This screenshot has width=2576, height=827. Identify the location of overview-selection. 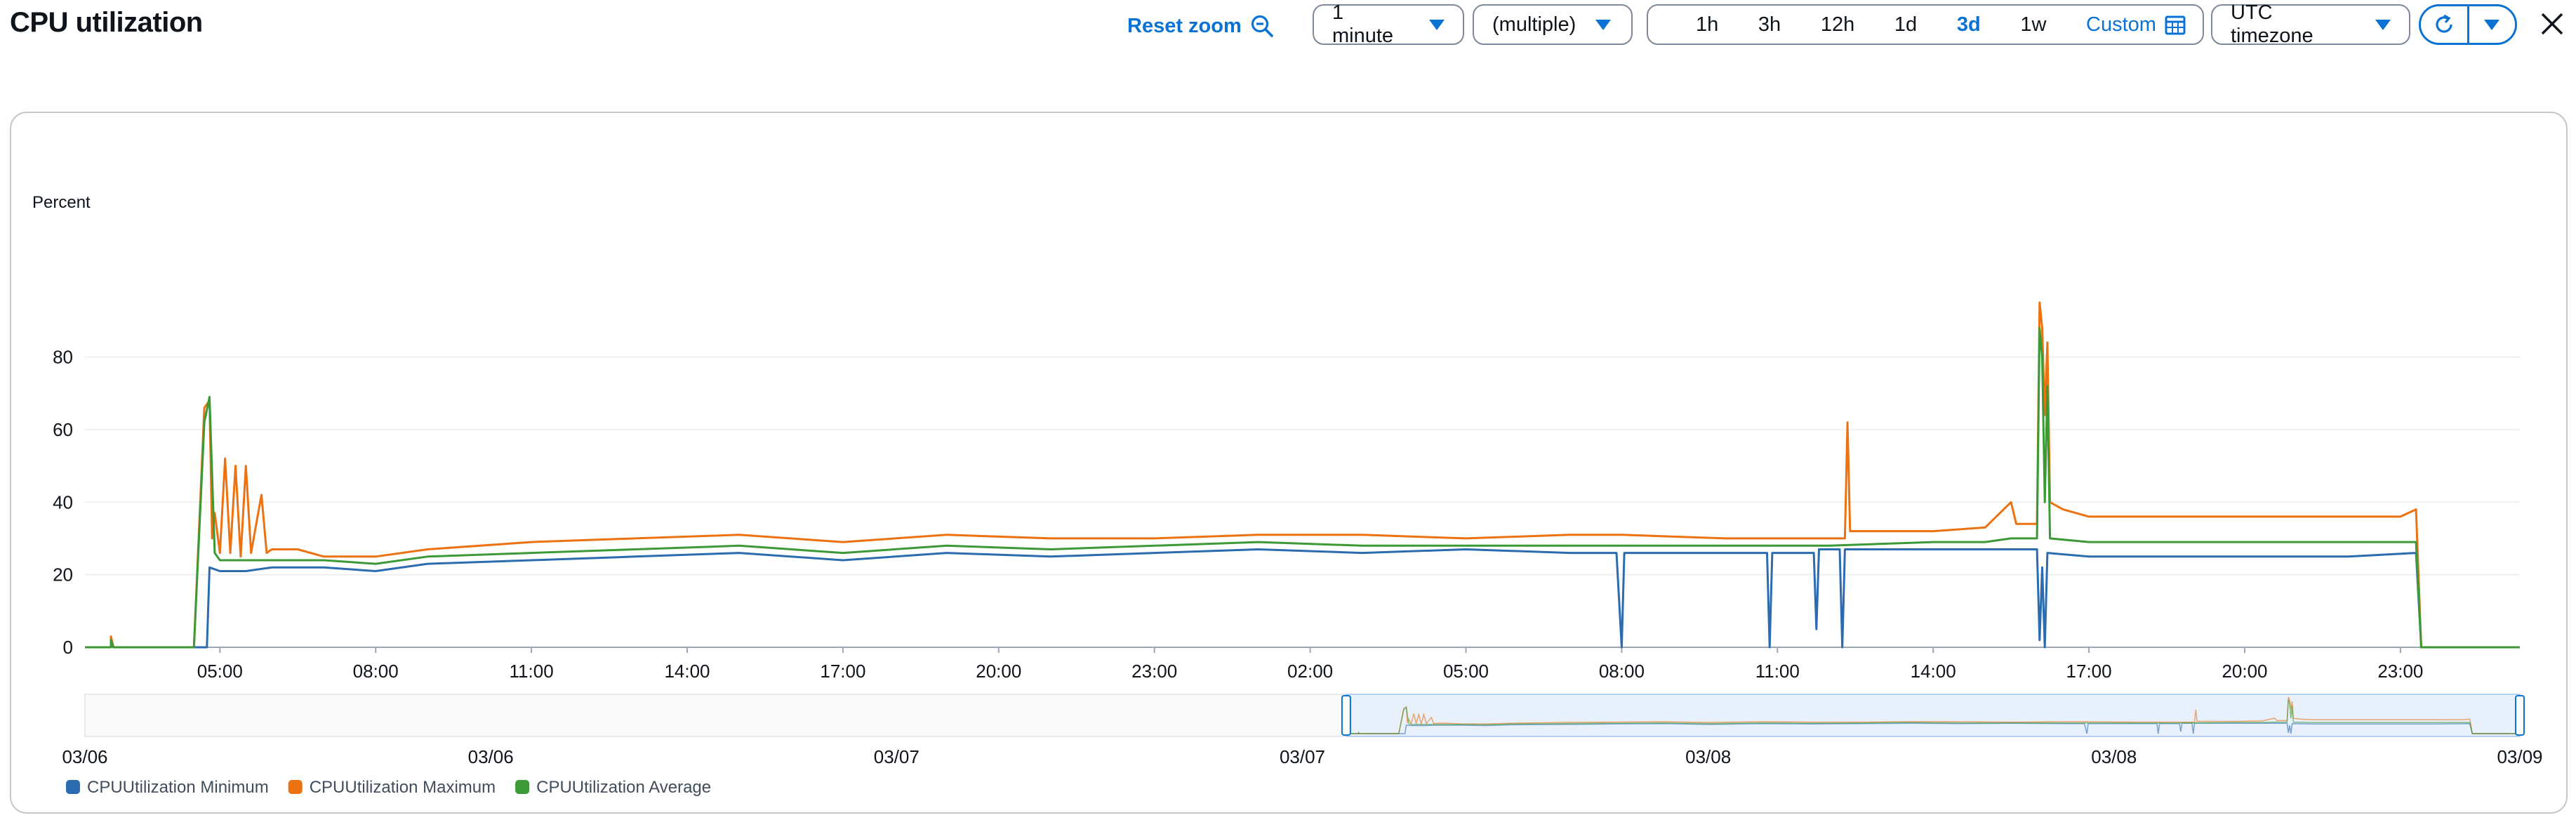
(1933, 716).